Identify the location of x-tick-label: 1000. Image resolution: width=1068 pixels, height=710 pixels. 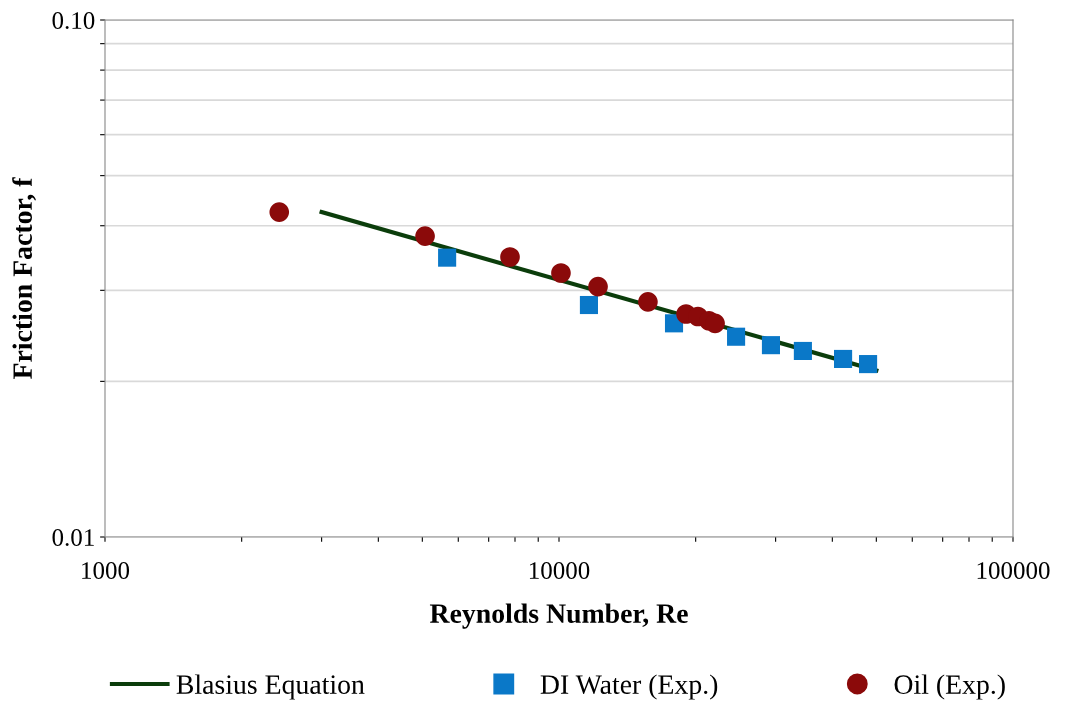
(106, 570).